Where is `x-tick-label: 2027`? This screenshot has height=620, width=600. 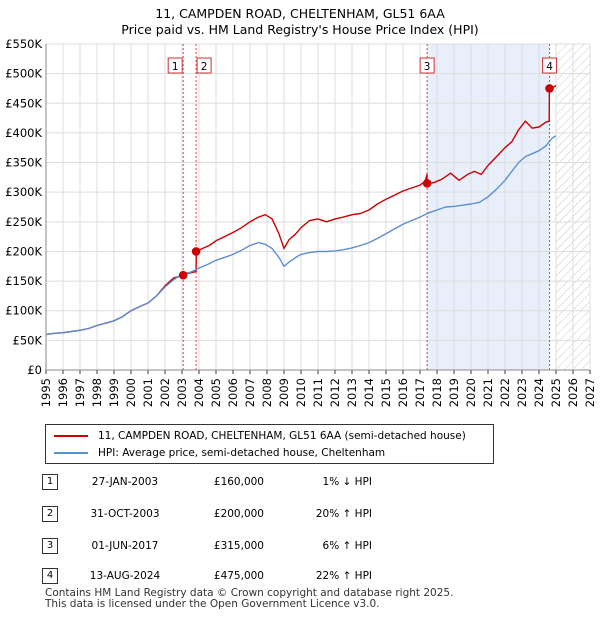
x-tick-label: 2027 is located at coordinates (590, 392).